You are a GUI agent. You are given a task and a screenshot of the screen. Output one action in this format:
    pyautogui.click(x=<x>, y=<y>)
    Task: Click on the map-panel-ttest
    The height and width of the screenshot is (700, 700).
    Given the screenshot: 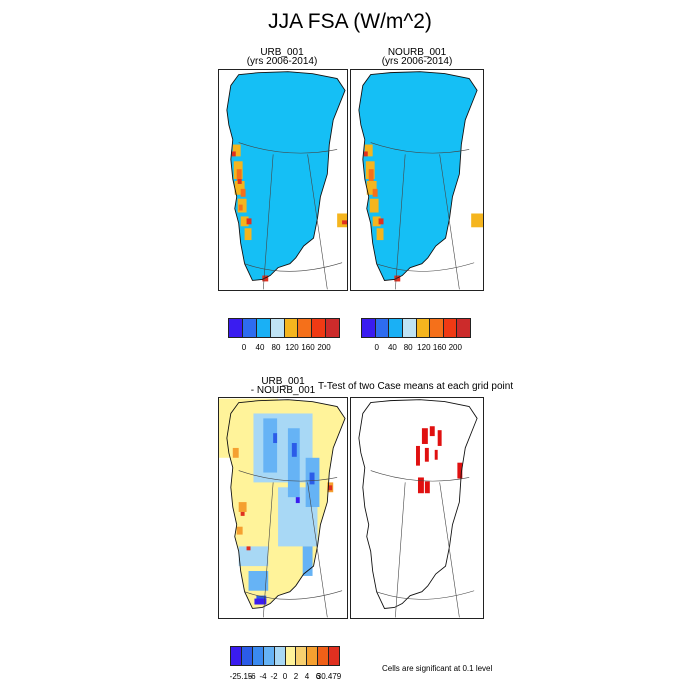 What is the action you would take?
    pyautogui.click(x=417, y=508)
    